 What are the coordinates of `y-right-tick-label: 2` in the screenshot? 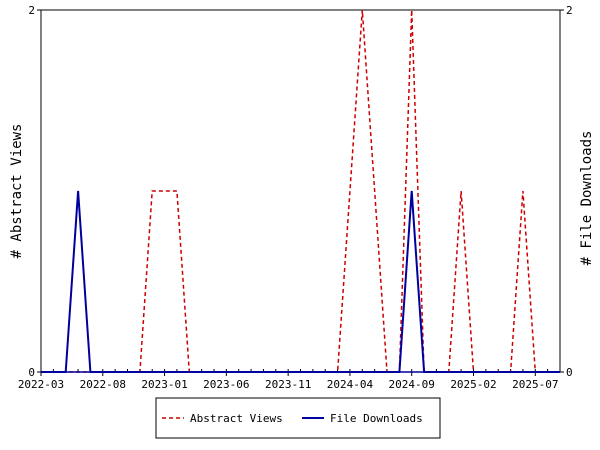 It's located at (569, 10).